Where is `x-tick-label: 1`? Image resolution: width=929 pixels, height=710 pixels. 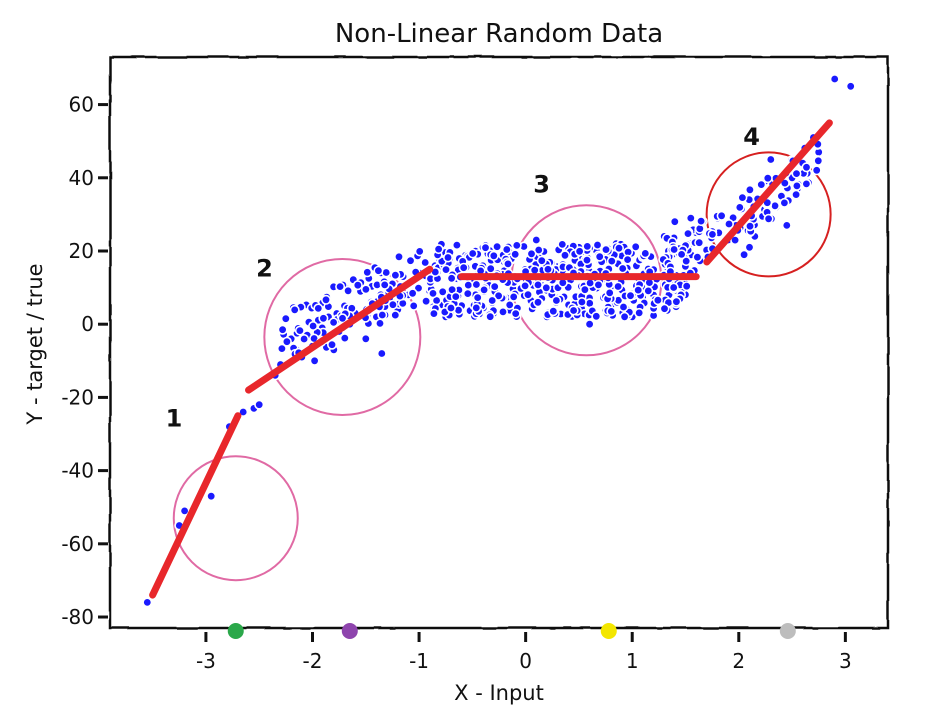 x-tick-label: 1 is located at coordinates (632, 661).